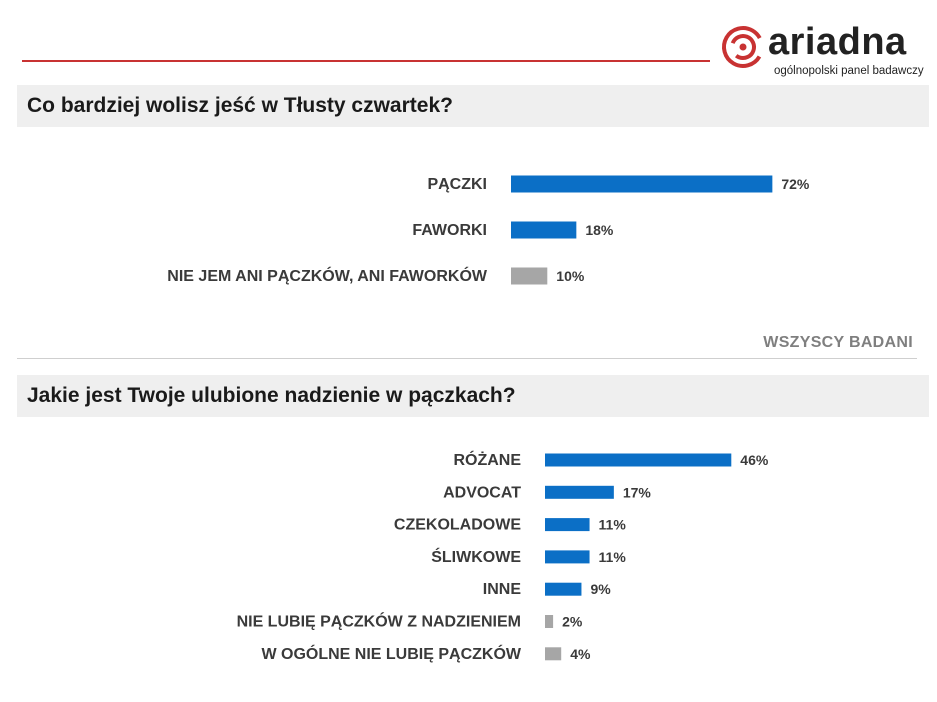 Image resolution: width=937 pixels, height=702 pixels. What do you see at coordinates (600, 589) in the screenshot?
I see `q2-value-label: 9%` at bounding box center [600, 589].